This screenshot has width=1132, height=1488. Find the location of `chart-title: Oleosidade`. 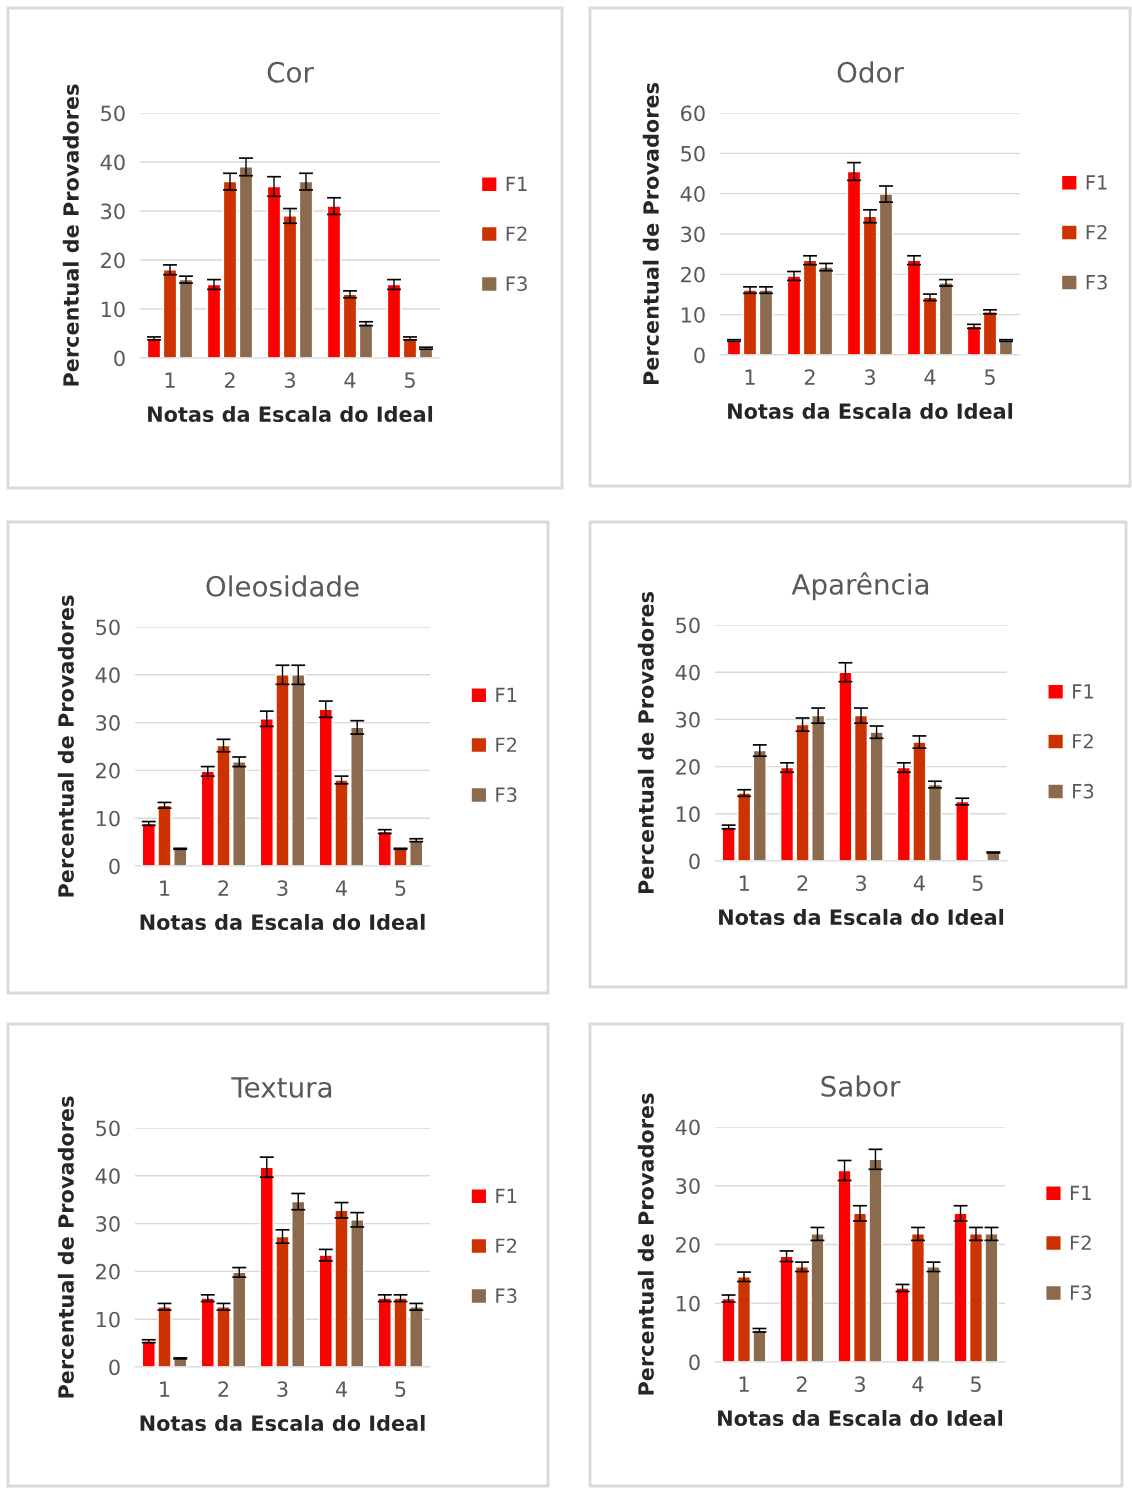

chart-title: Oleosidade is located at coordinates (282, 586).